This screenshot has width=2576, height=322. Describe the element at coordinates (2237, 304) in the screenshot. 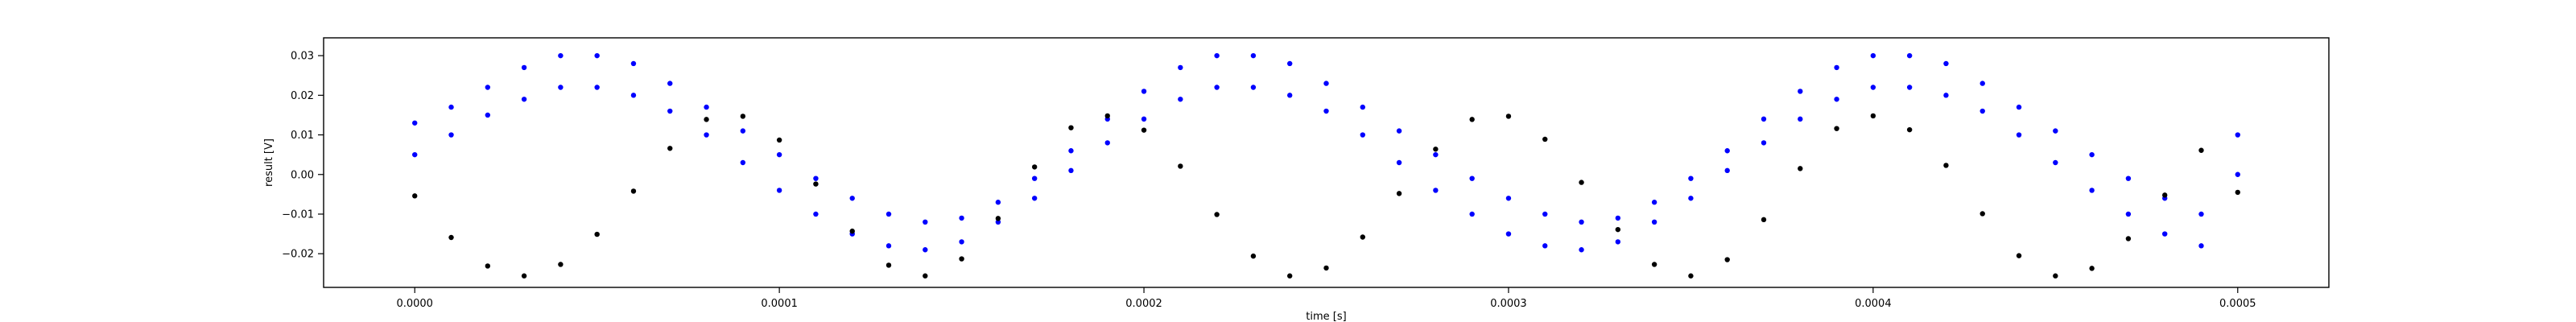

I see `x-tick-label: 0.0005` at that location.